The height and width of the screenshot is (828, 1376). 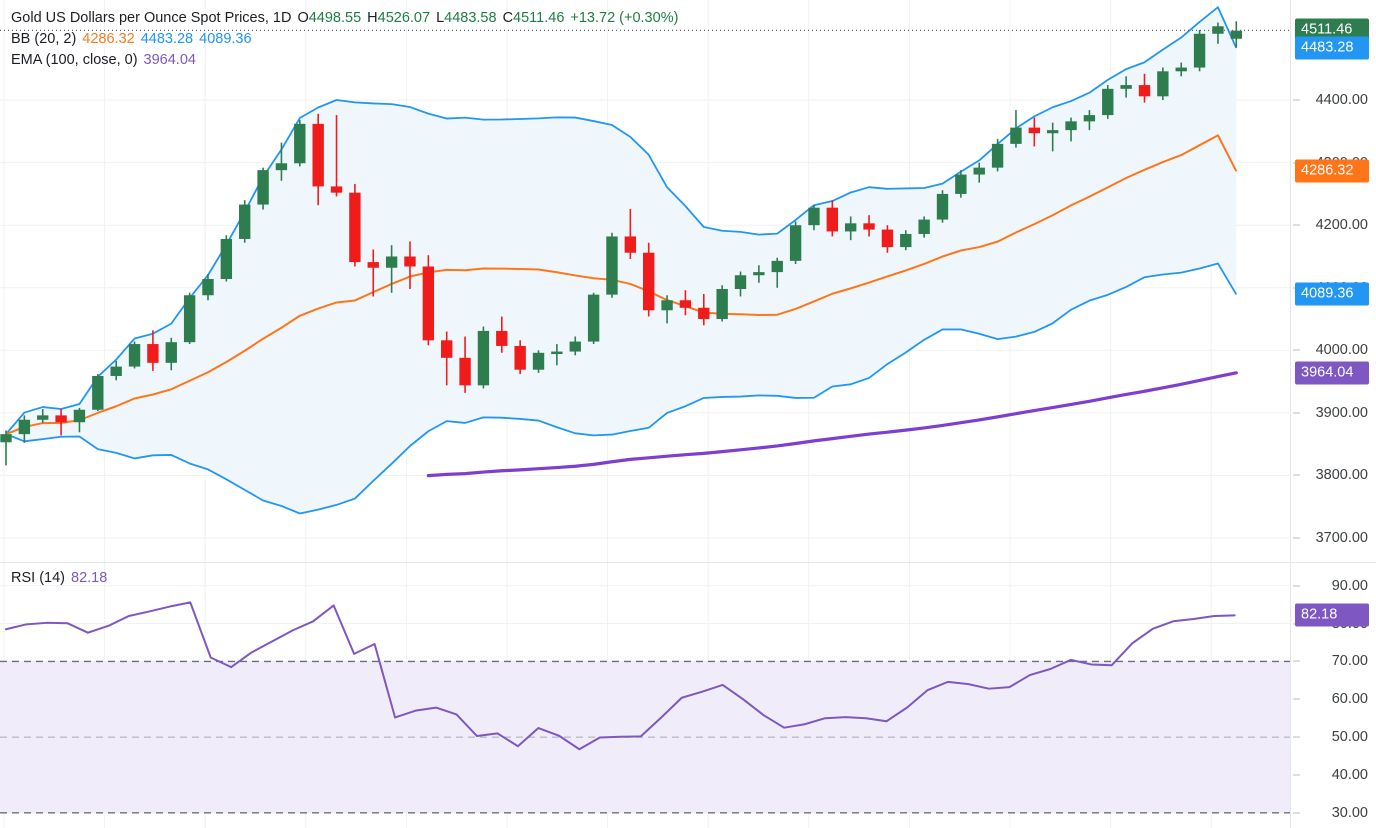 I want to click on price-badge-rsi-value: 82.18, so click(x=1332, y=615).